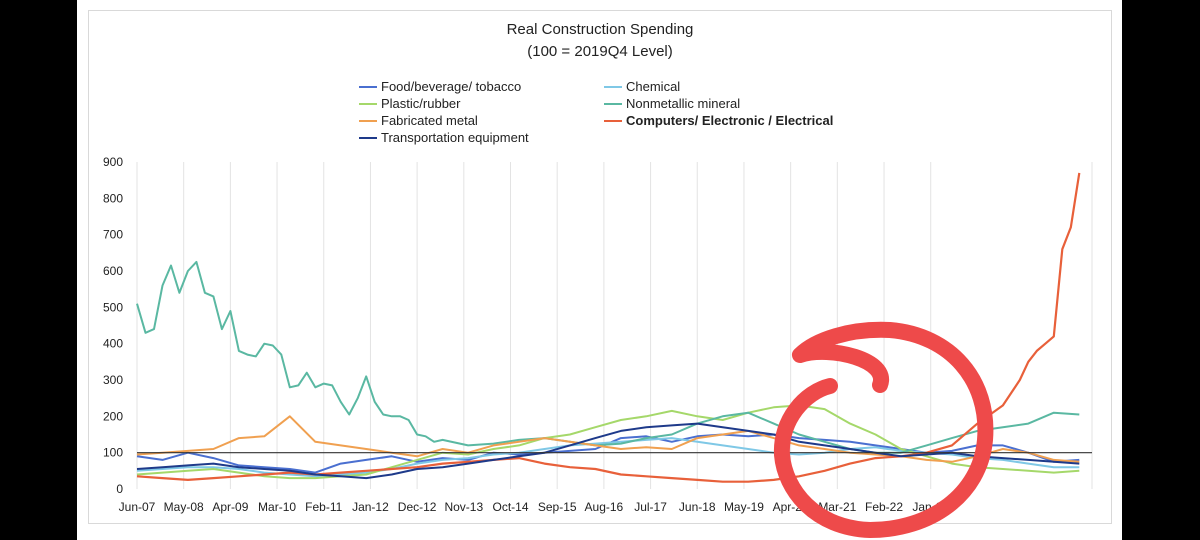  I want to click on legend-item: Food/beverage/ tobacco, so click(440, 86).